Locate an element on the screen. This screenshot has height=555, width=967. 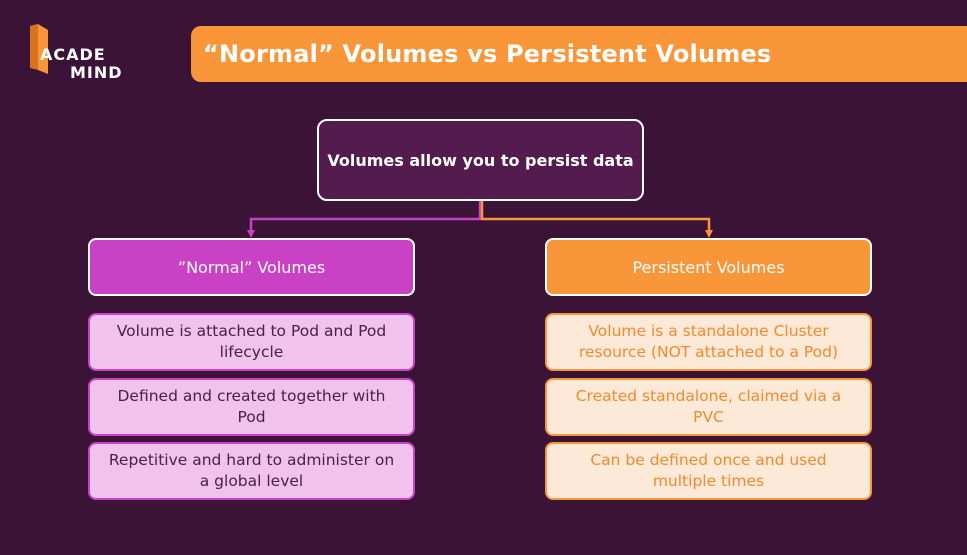
logo-text-line1: ACADE is located at coordinates (73, 54).